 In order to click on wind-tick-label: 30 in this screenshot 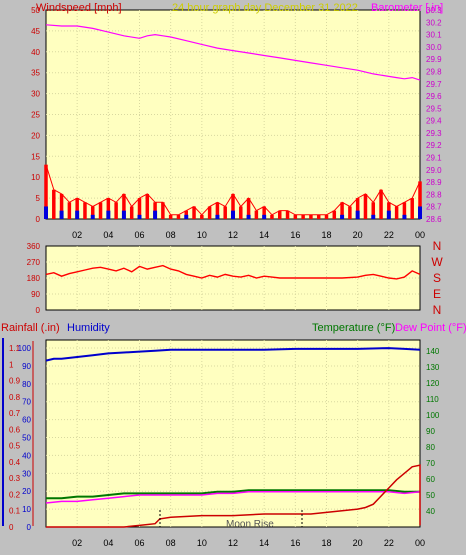, I will do `click(35, 94)`.